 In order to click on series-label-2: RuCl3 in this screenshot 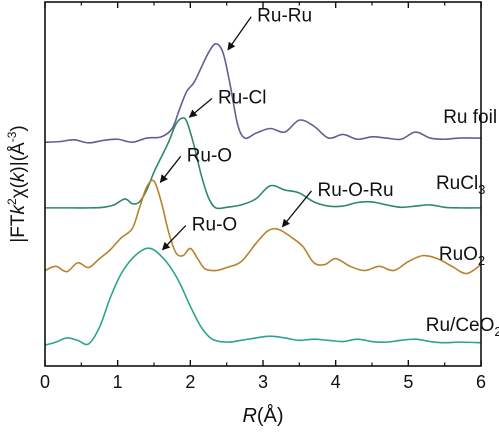, I will do `click(460, 185)`.